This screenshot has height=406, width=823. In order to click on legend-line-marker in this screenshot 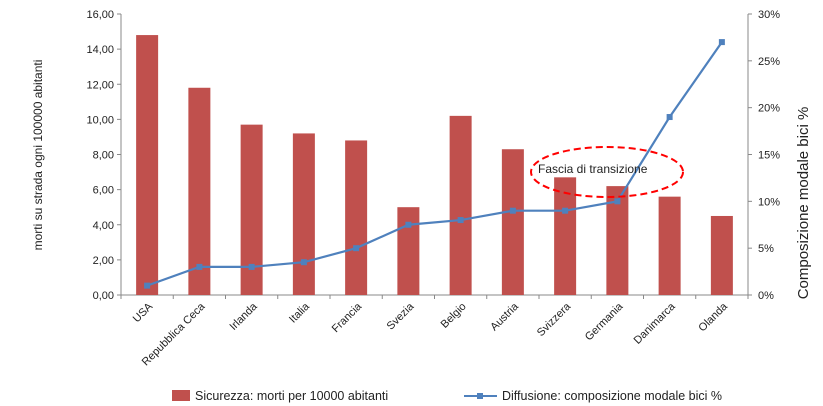, I will do `click(480, 396)`.